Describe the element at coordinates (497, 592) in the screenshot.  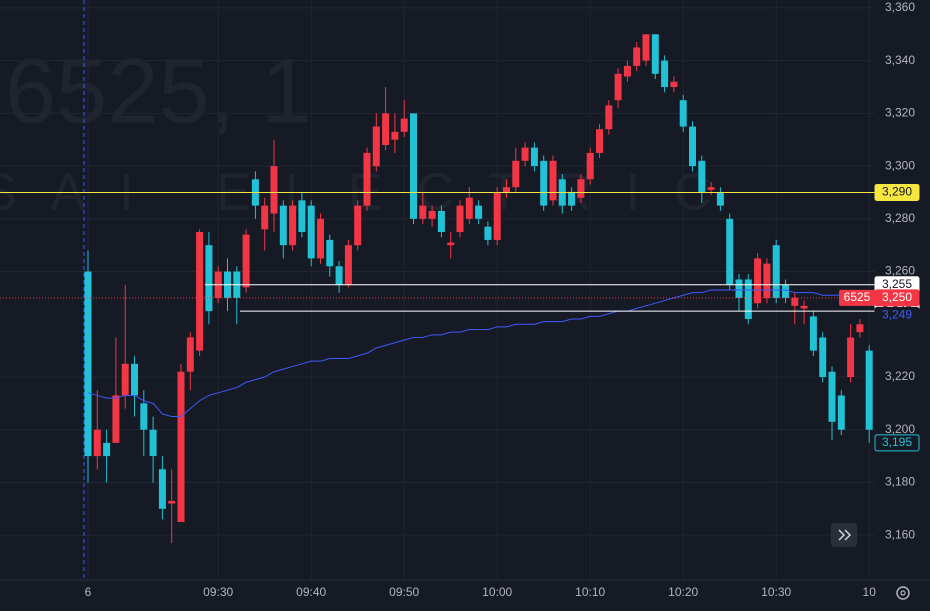
I see `x-tick-label: 10:00` at that location.